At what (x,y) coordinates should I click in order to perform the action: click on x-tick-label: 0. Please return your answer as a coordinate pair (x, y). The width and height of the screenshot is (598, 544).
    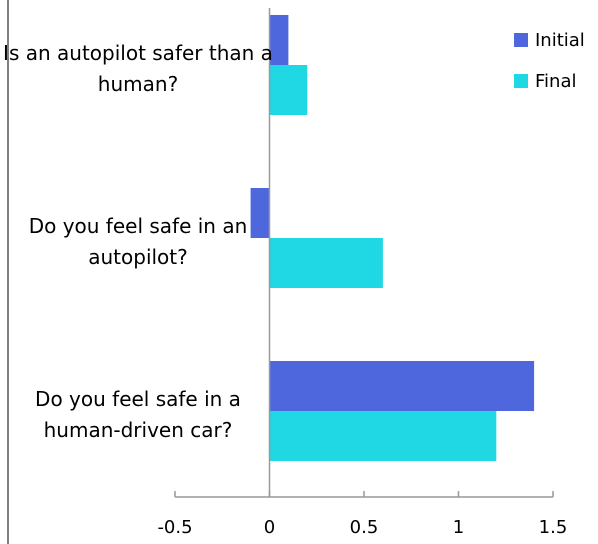
    Looking at the image, I should click on (269, 527).